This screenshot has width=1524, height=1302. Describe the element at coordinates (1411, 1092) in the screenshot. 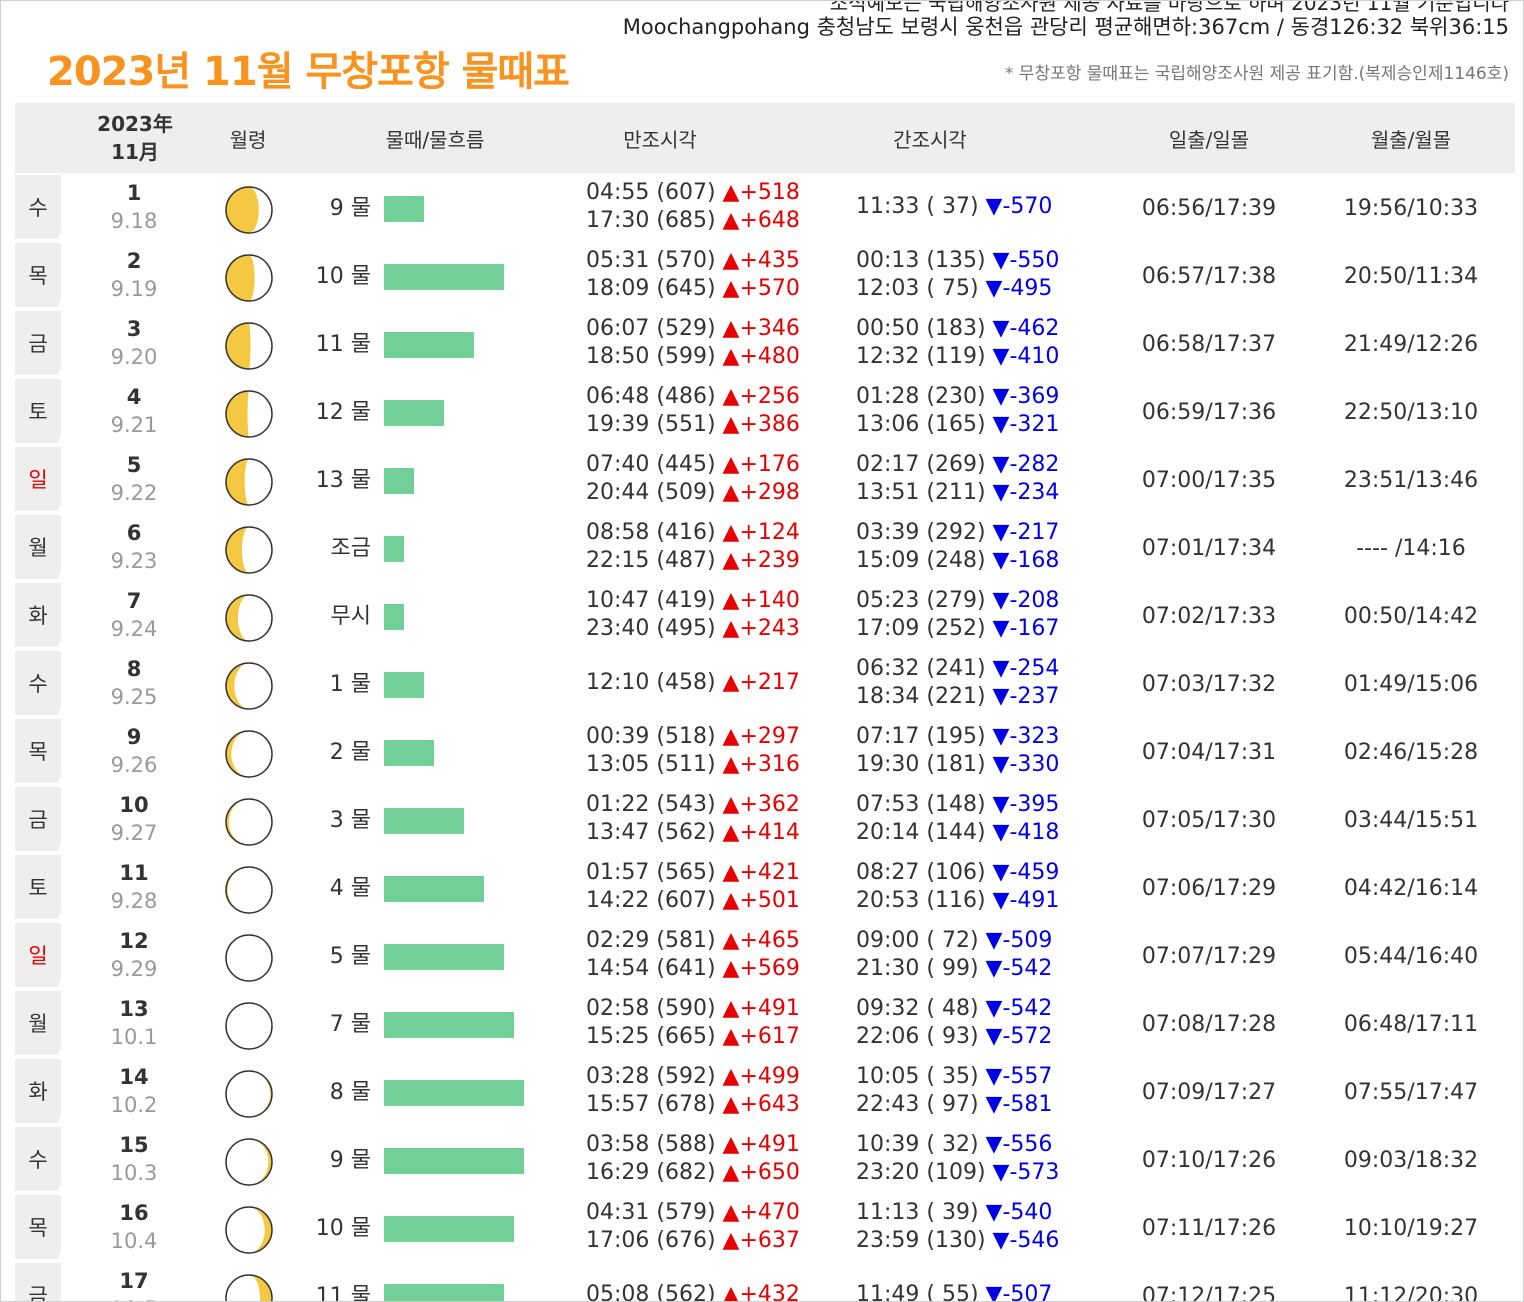

I see `moonrise-moonset: 07:55/17:47` at that location.